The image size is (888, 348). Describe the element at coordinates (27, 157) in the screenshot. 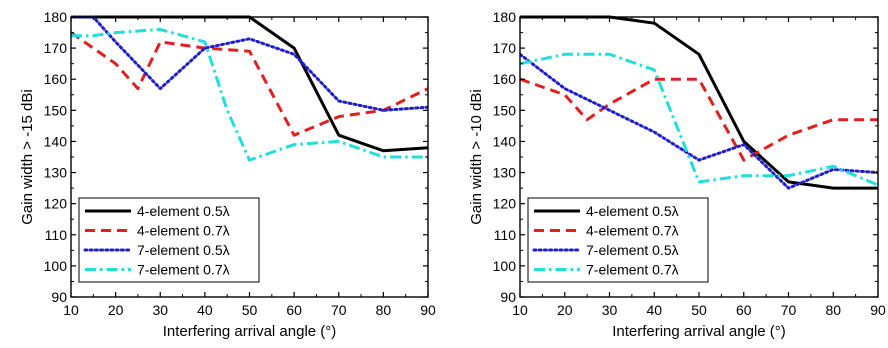

I see `y-axis-label: Gain width > -15 dBi` at that location.